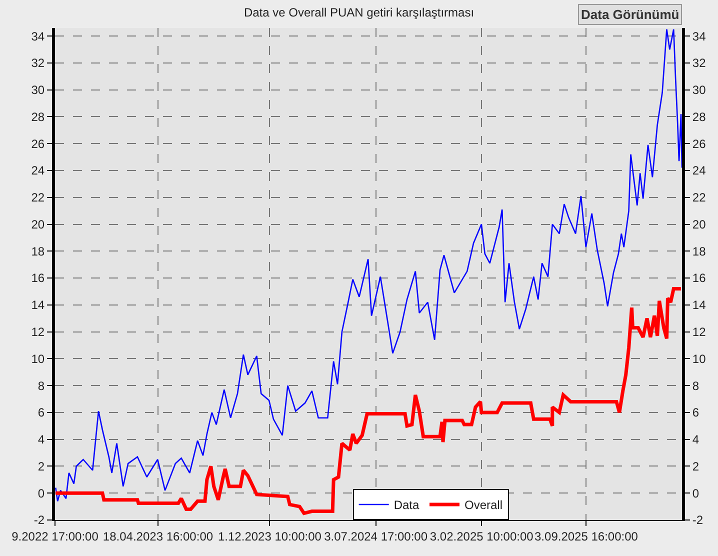 The image size is (718, 556). What do you see at coordinates (38, 305) in the screenshot?
I see `y-tick-label: 14` at bounding box center [38, 305].